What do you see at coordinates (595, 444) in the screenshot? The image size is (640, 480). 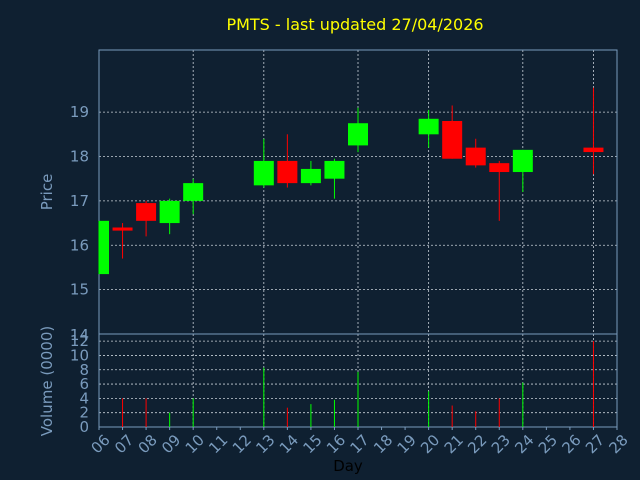 I see `x-tick-label: 27` at bounding box center [595, 444].